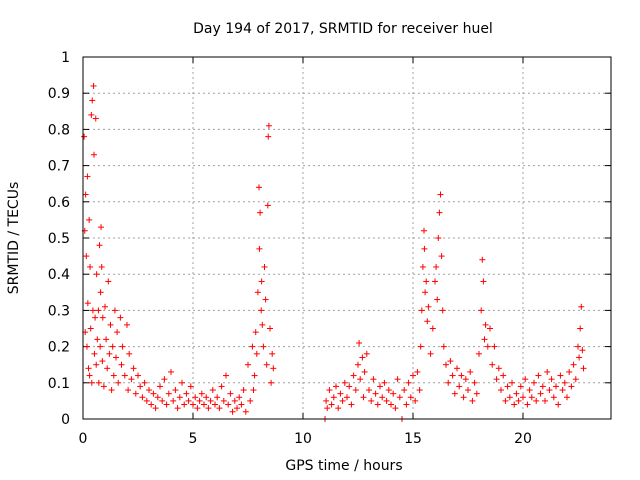 The width and height of the screenshot is (640, 480). What do you see at coordinates (65, 58) in the screenshot?
I see `y-tick-label: 1` at bounding box center [65, 58].